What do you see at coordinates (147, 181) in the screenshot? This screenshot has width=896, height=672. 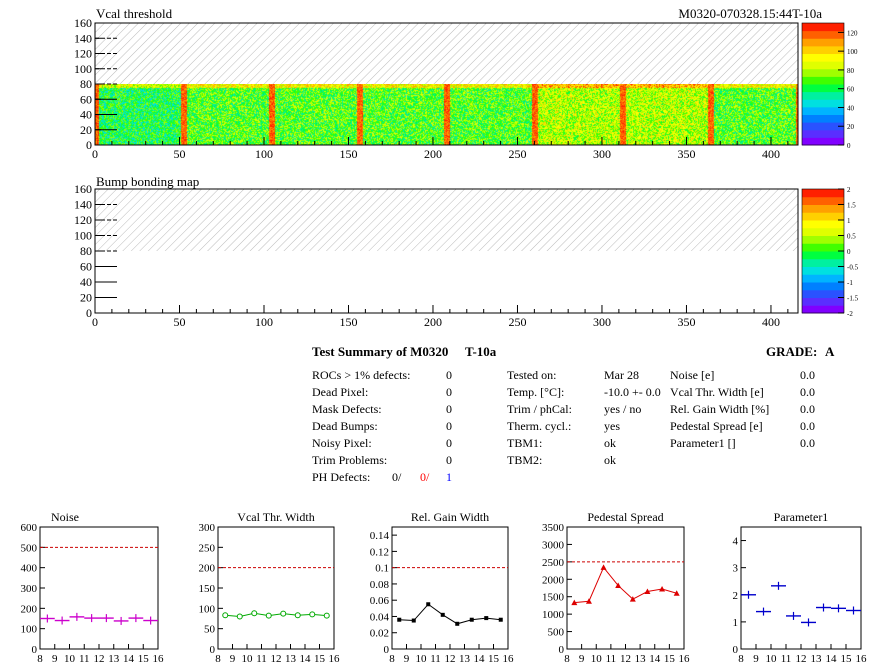 I see `bump-map-title: Bump bonding map` at bounding box center [147, 181].